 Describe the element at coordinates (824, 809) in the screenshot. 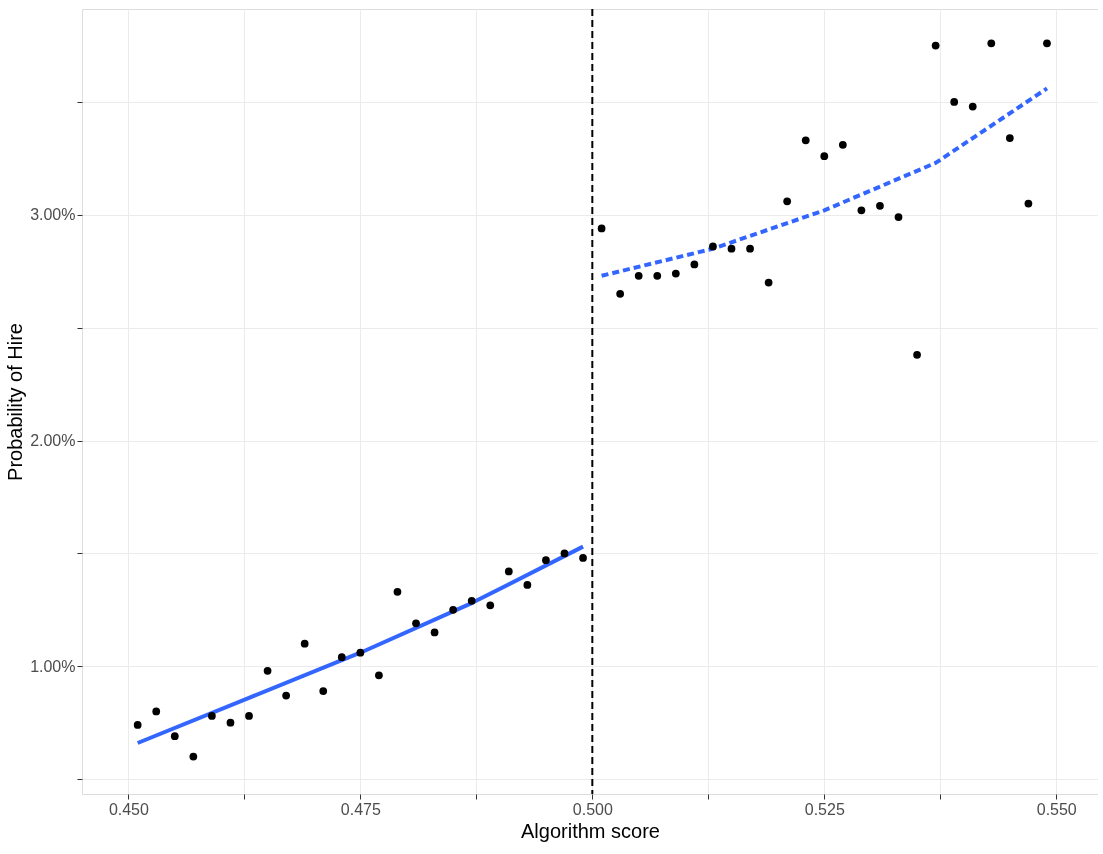

I see `x-tick-label: 0.525` at that location.